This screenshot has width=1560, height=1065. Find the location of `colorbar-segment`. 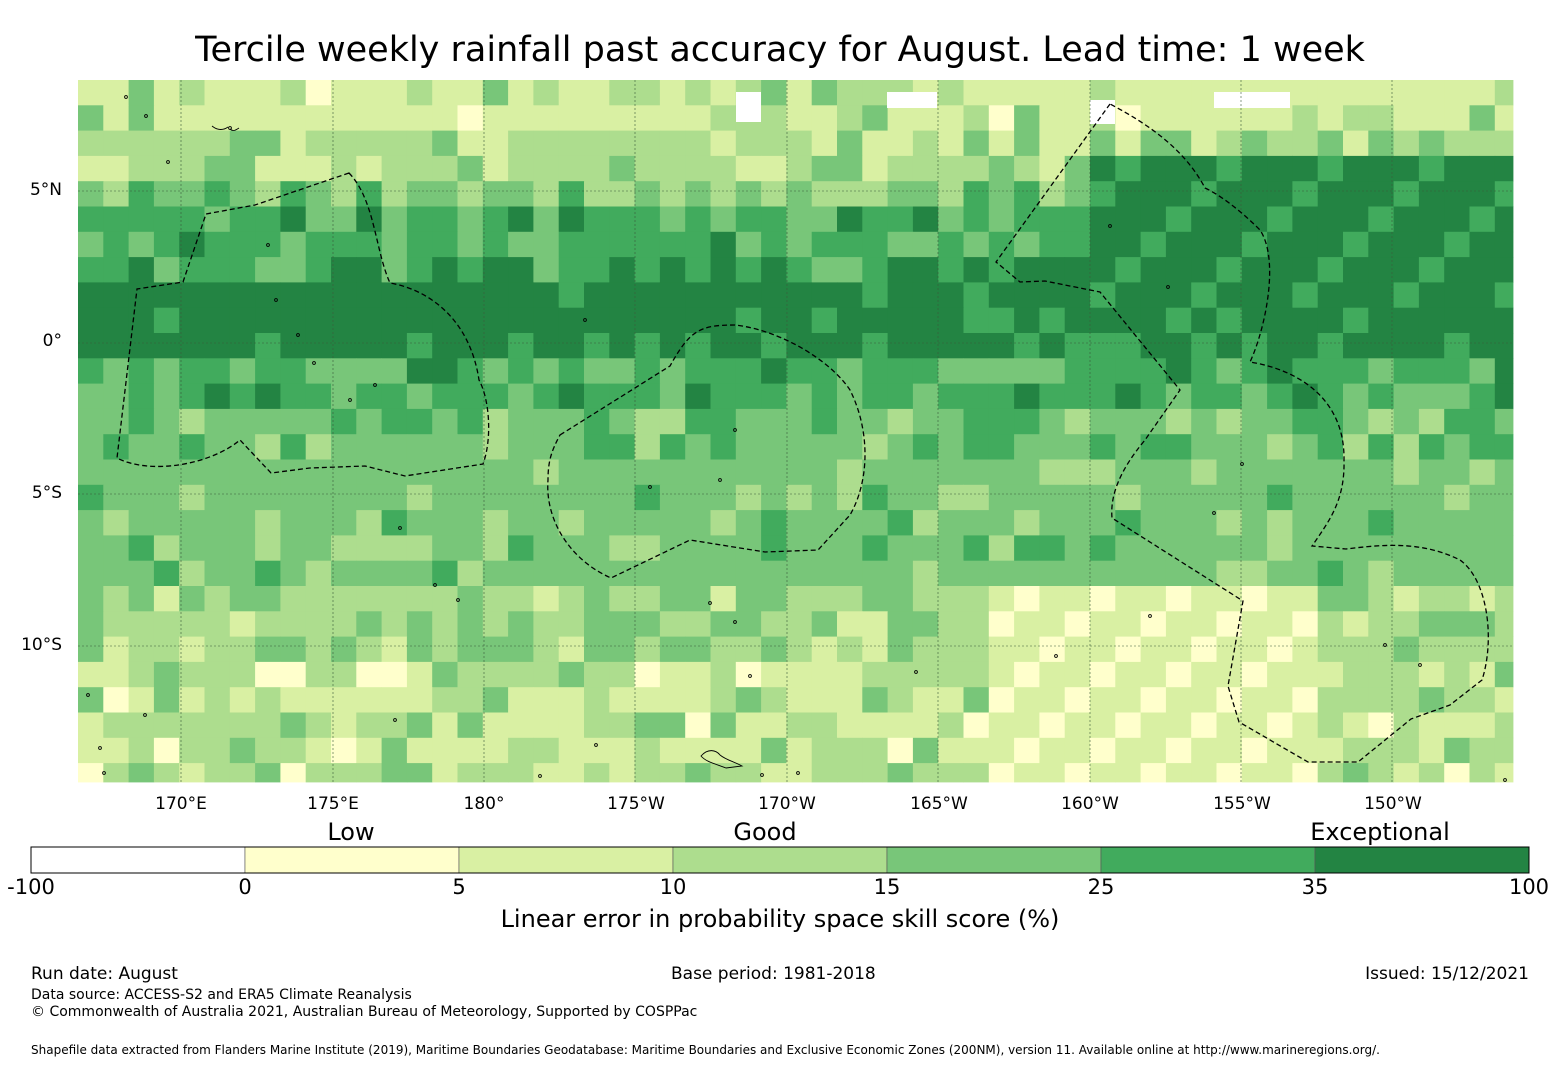

colorbar-segment is located at coordinates (138, 860).